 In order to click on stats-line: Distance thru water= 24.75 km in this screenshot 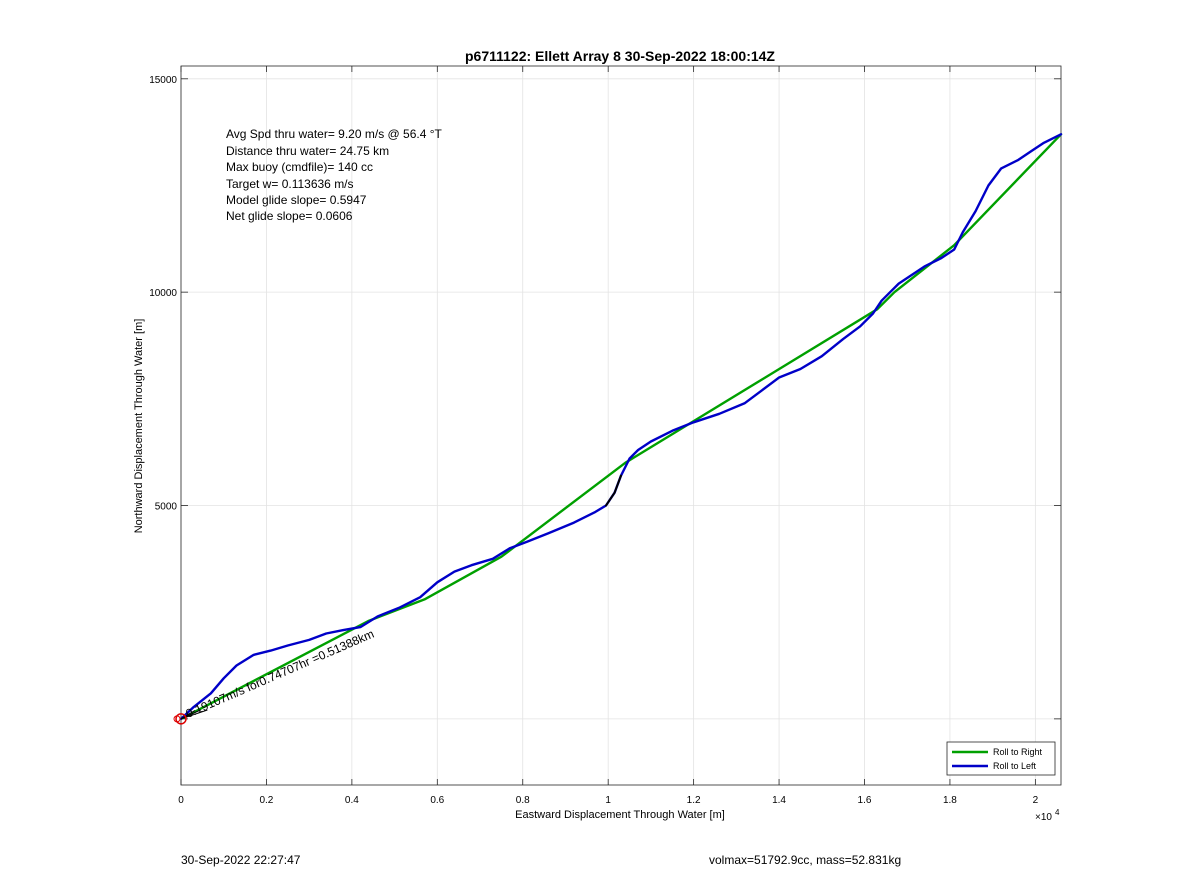, I will do `click(307, 151)`.